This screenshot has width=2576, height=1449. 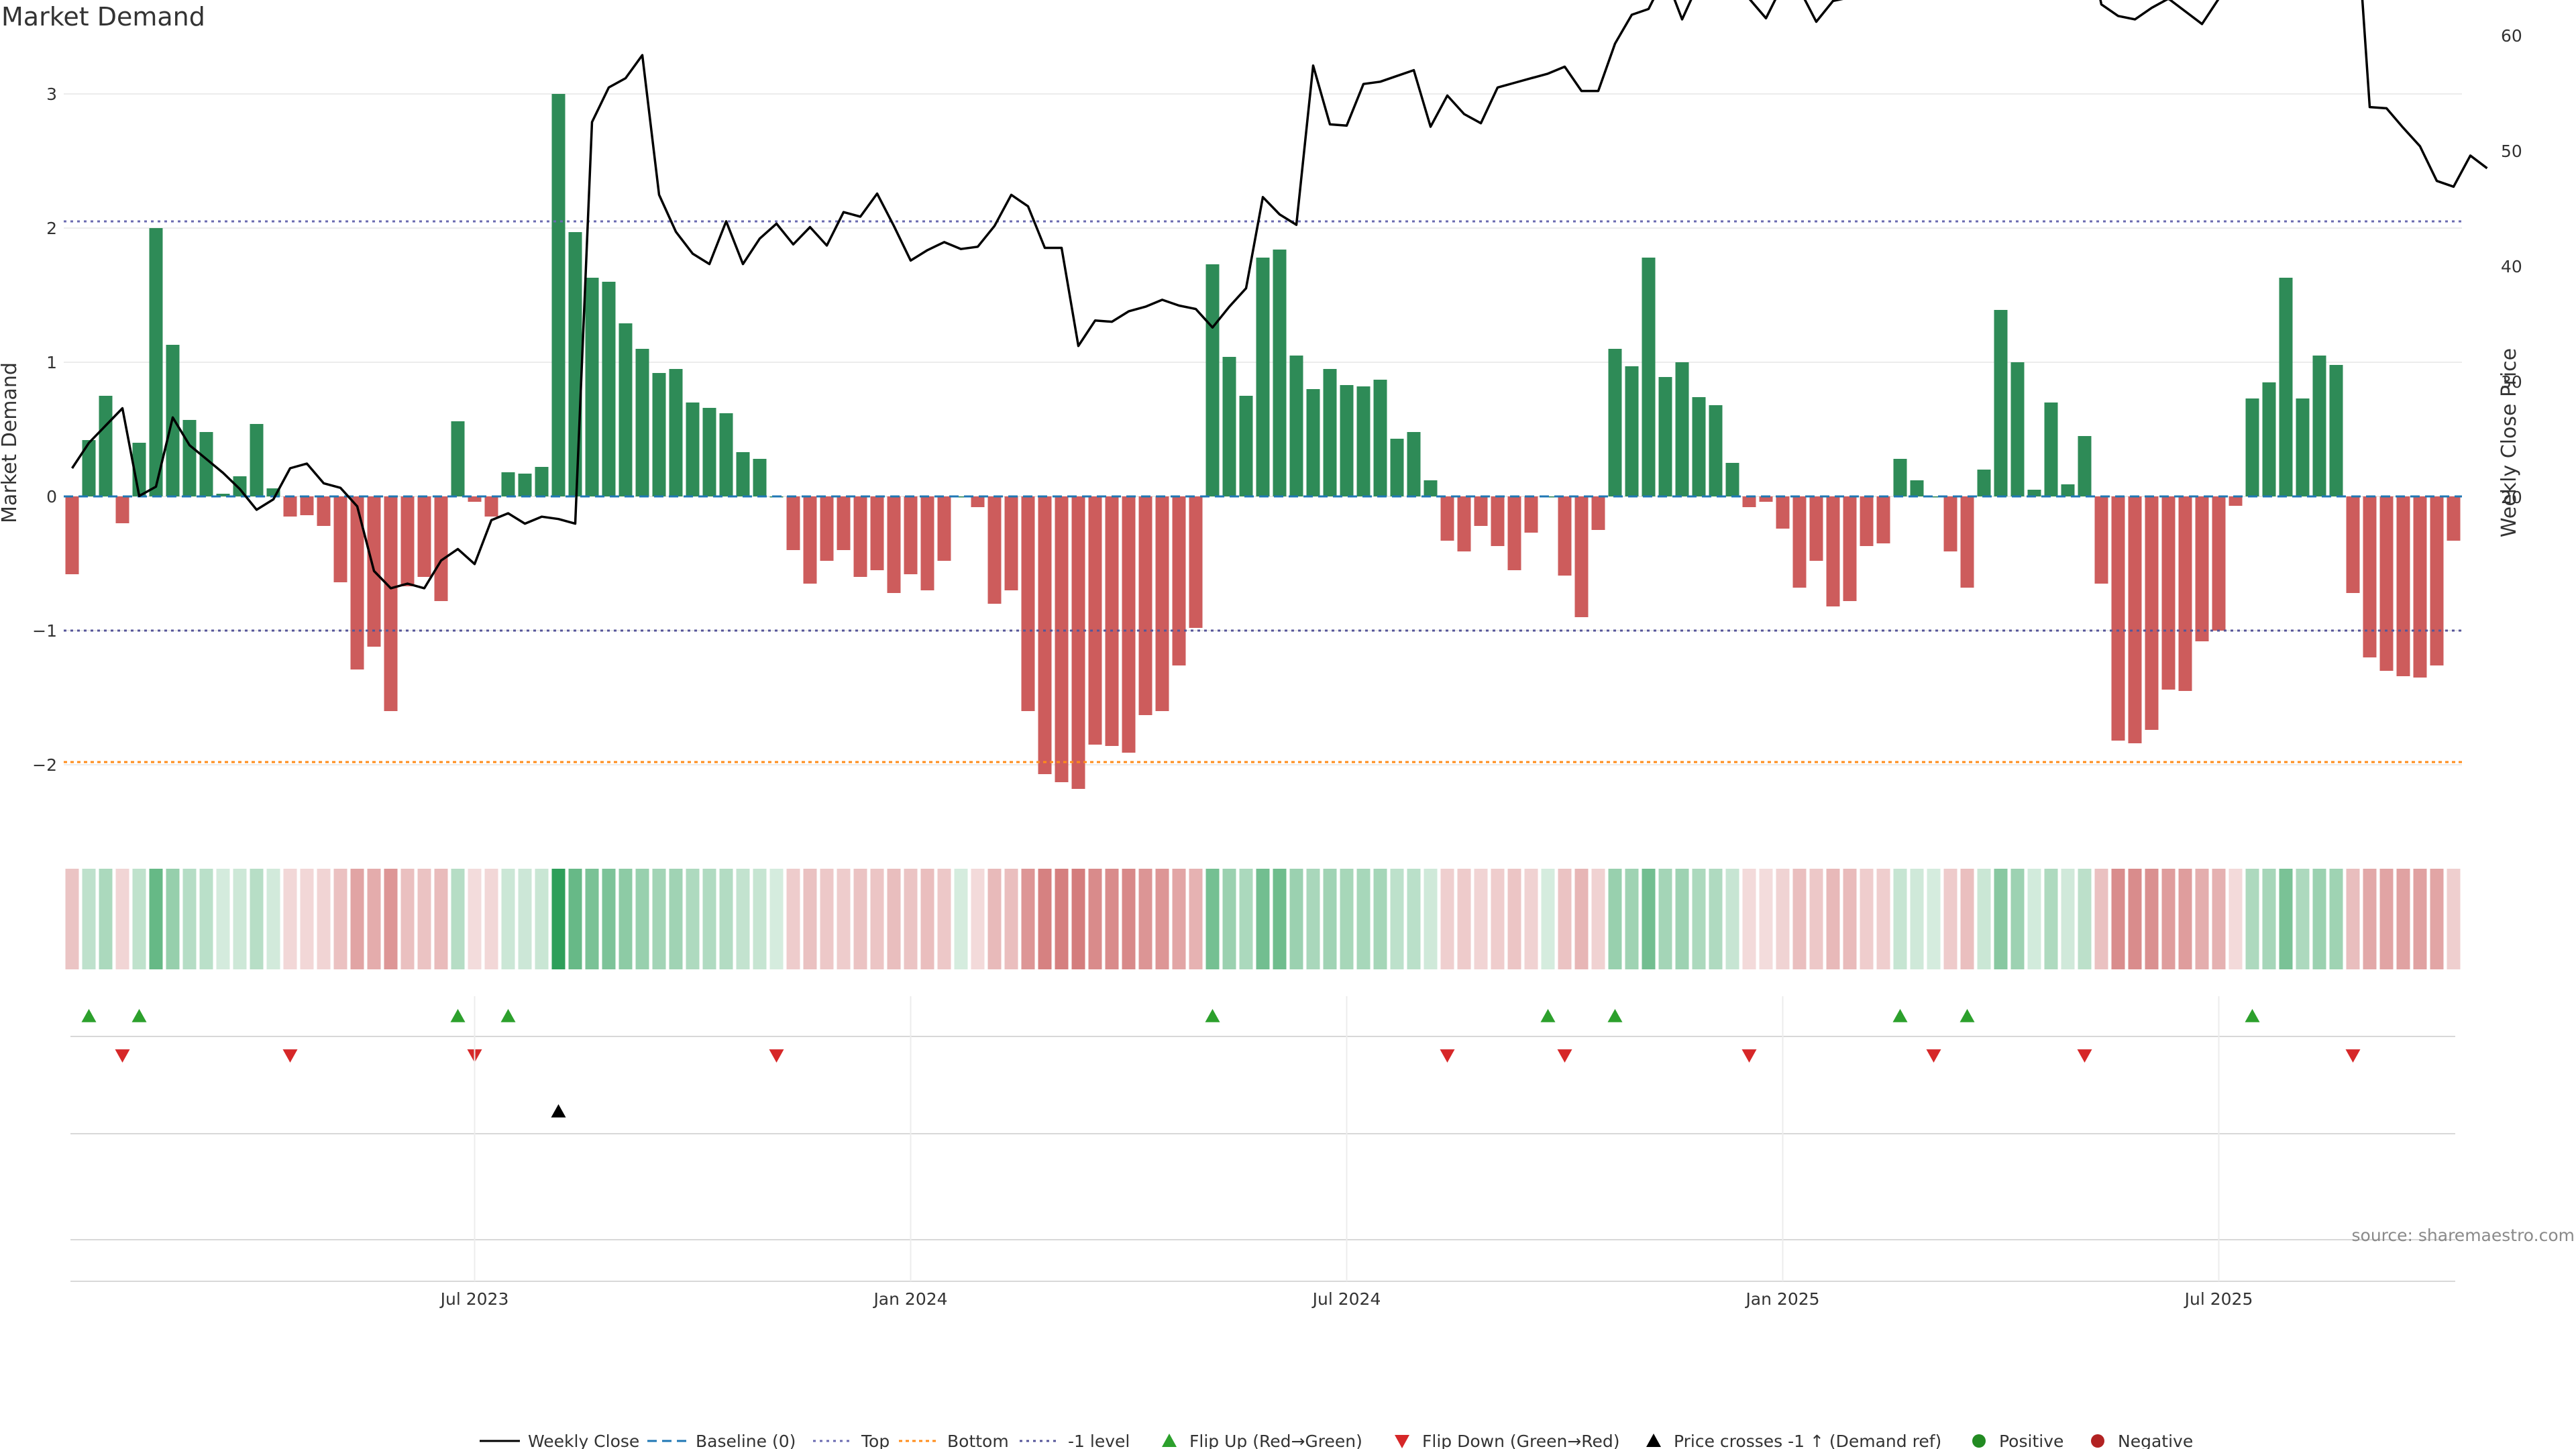 I want to click on x-tick-label: Jul 2024, so click(x=1346, y=1299).